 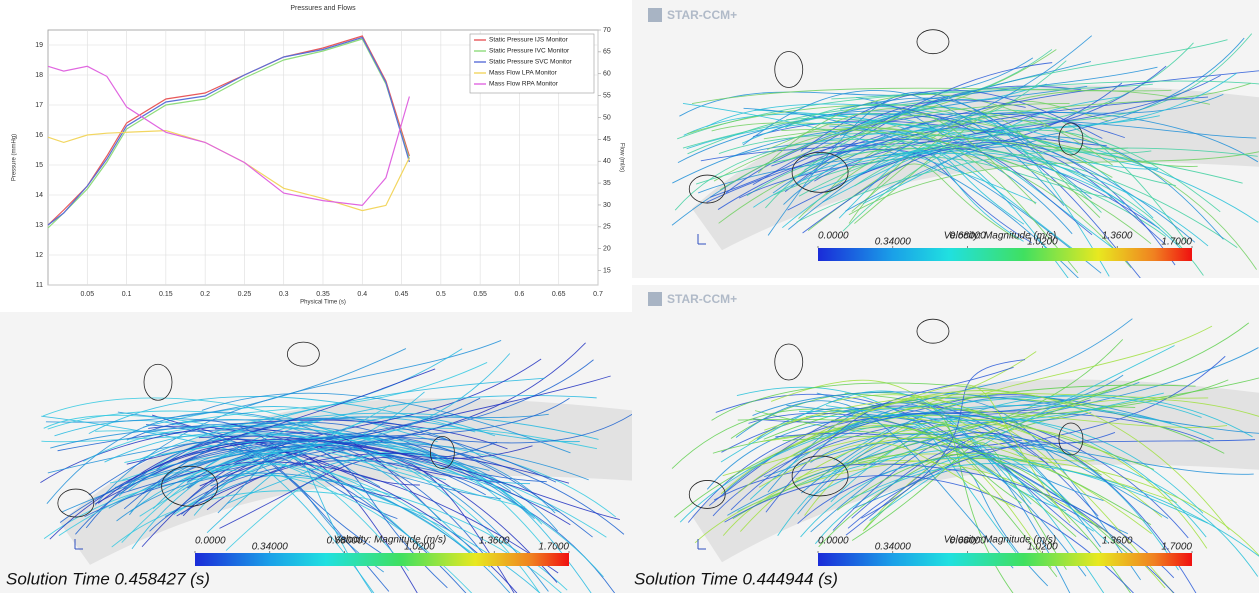 I want to click on x-tick-label: 0.1, so click(x=127, y=294).